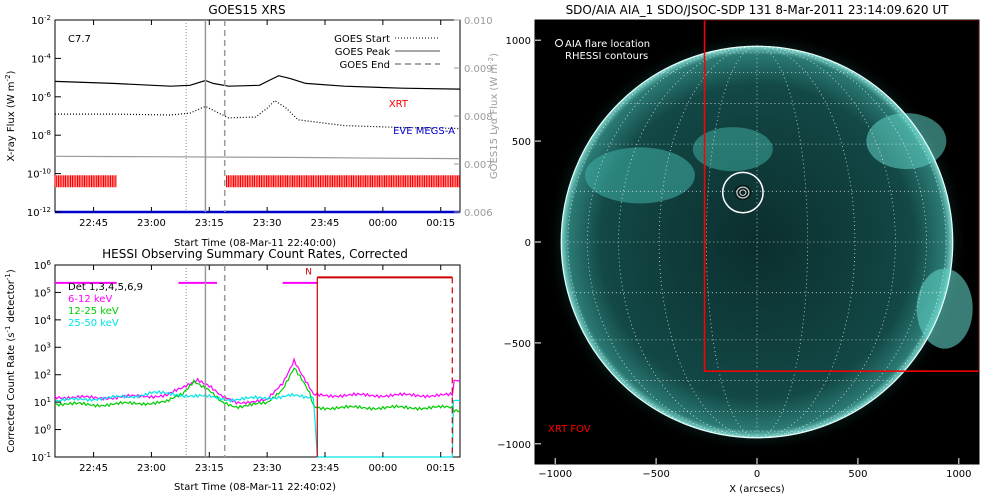 This screenshot has width=1000, height=504. Describe the element at coordinates (79, 39) in the screenshot. I see `goes-flare-class: C7.7` at that location.